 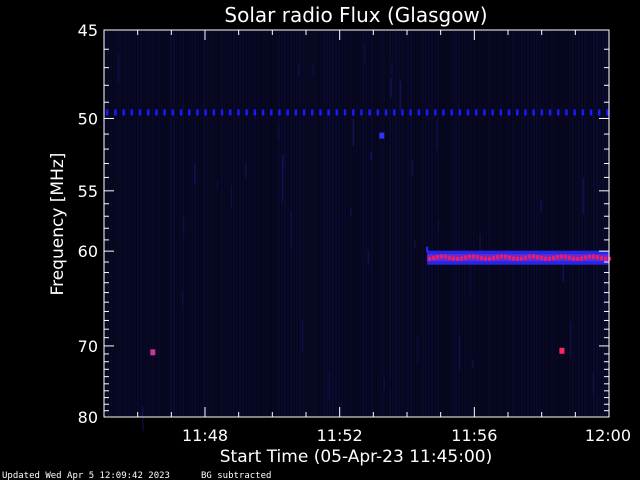 What do you see at coordinates (88, 30) in the screenshot?
I see `y-tick-label: 45` at bounding box center [88, 30].